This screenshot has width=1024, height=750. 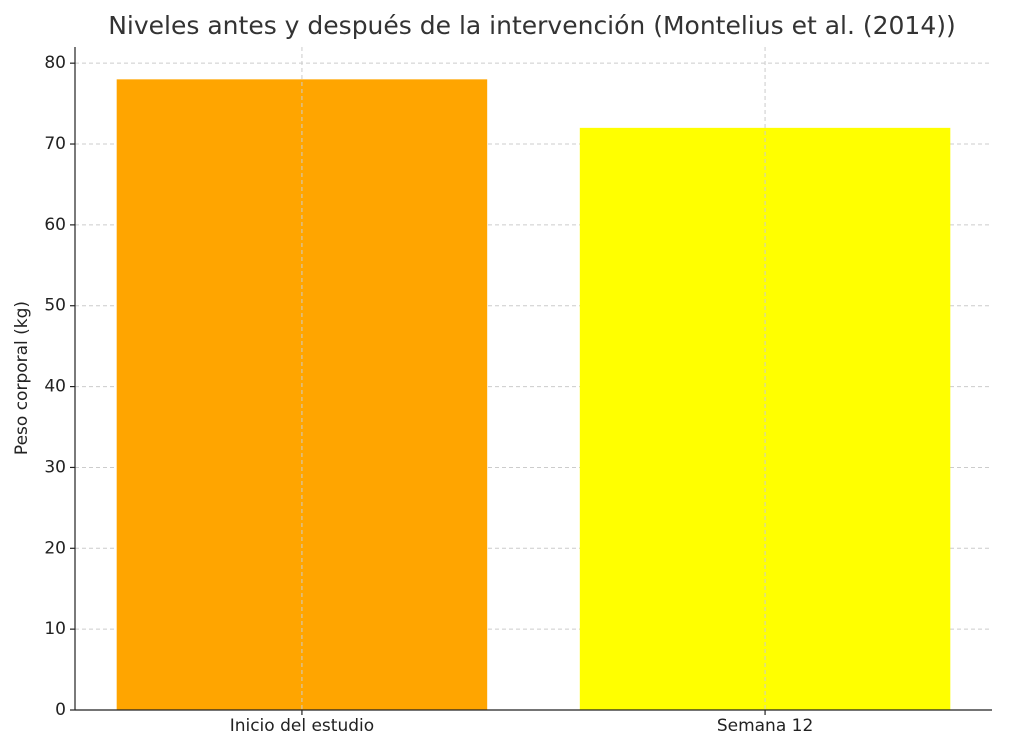 I want to click on y-tick-label: 20, so click(x=55, y=548).